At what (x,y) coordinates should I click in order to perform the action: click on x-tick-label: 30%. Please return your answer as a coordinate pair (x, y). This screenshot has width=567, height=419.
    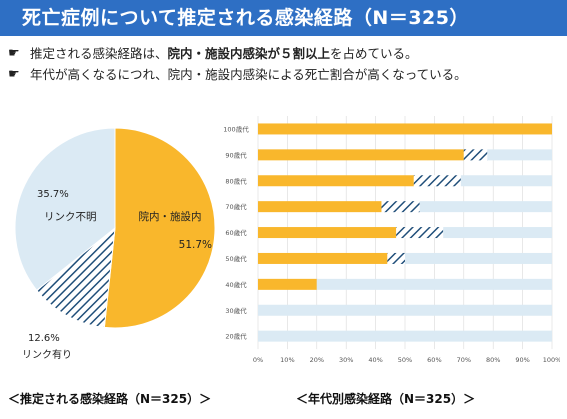
    Looking at the image, I should click on (346, 360).